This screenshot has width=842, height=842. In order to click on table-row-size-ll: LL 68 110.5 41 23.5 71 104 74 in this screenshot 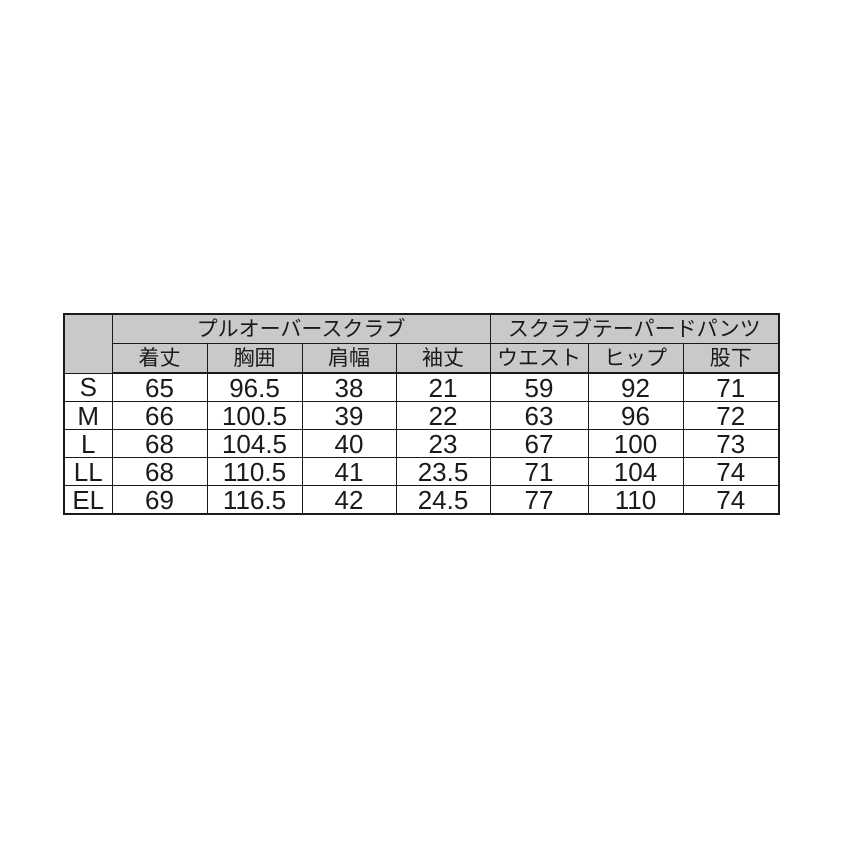, I will do `click(421, 471)`.